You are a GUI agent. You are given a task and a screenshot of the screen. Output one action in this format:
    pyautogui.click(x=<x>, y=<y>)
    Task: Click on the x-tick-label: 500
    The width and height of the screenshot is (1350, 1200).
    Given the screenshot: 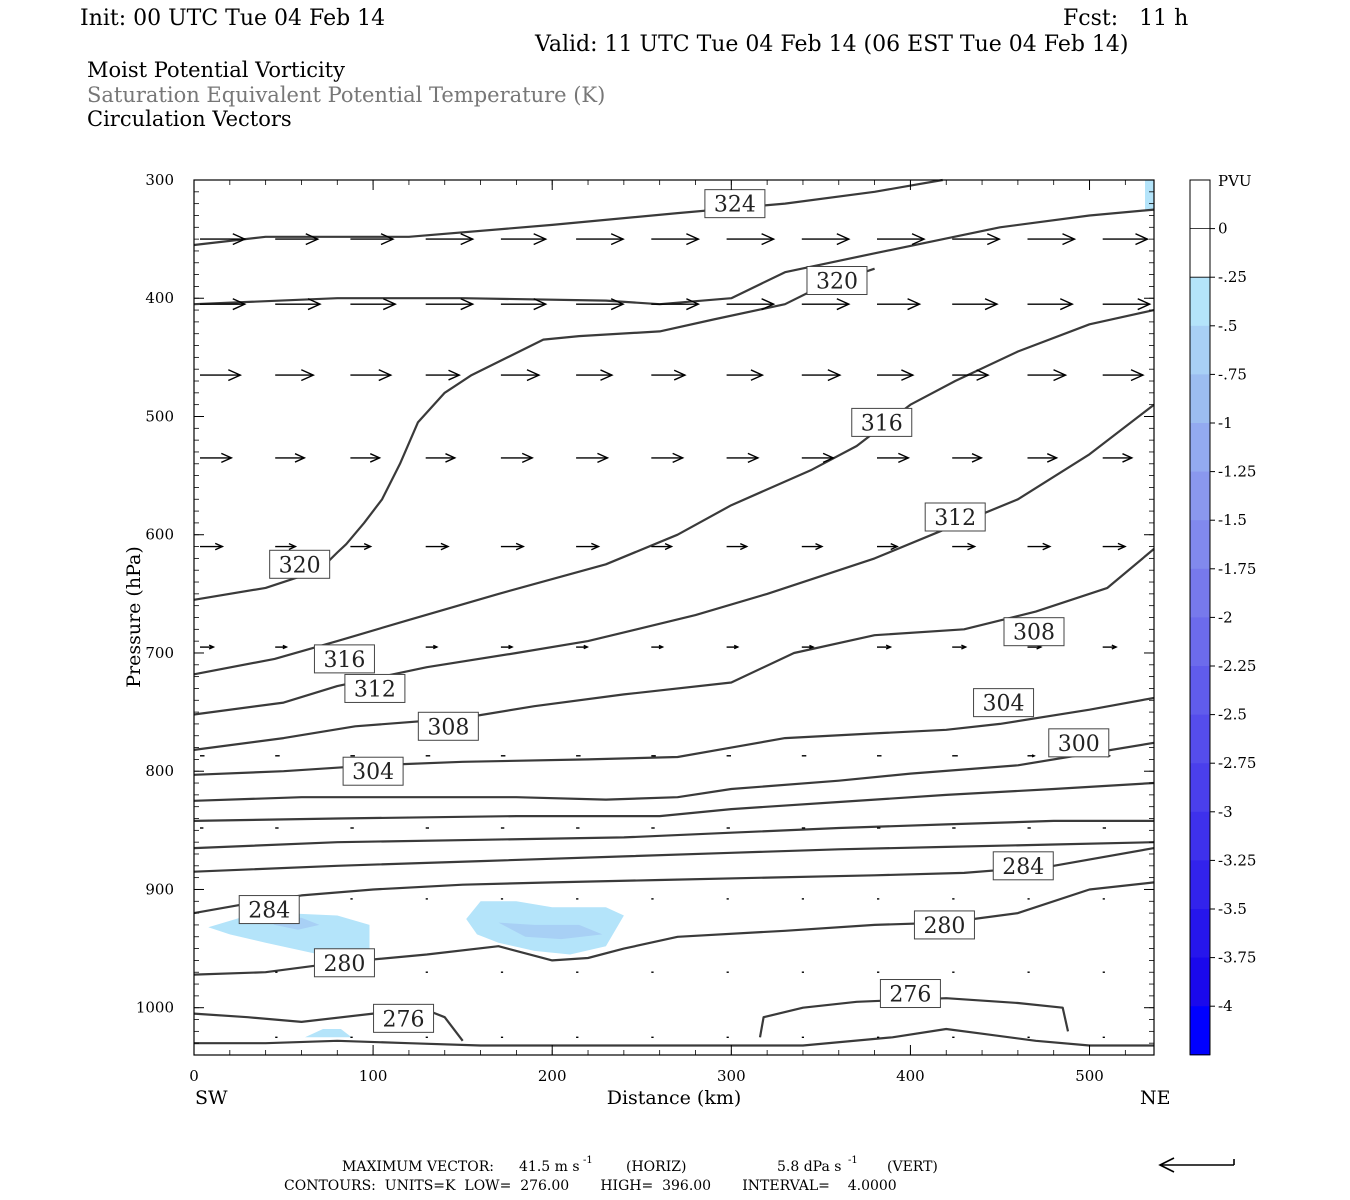 What is the action you would take?
    pyautogui.click(x=1089, y=1076)
    